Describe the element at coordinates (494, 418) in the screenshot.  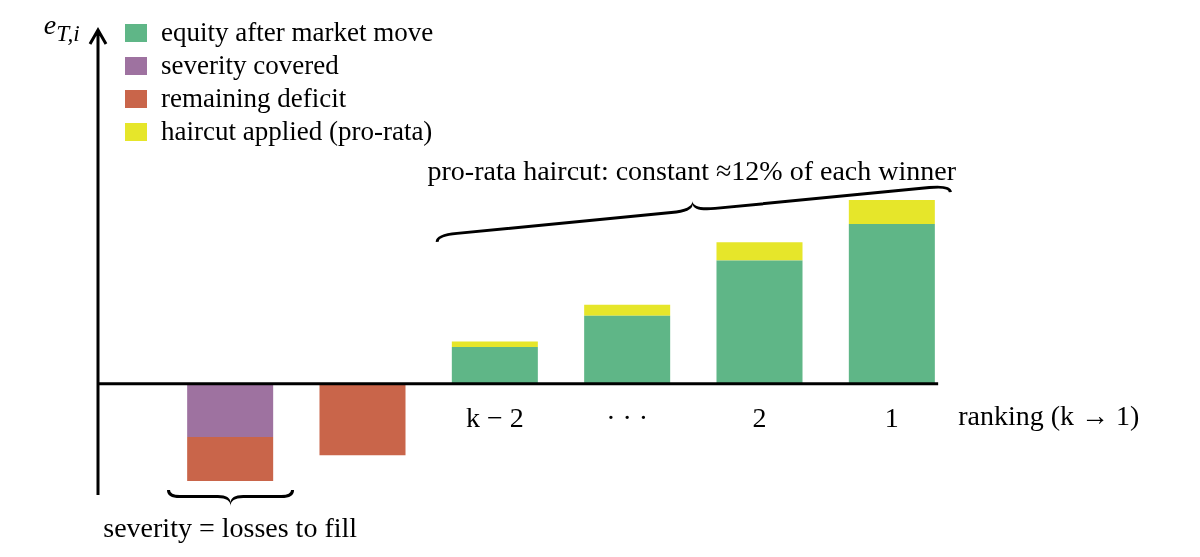
I see `x-tick-label: k − 2` at that location.